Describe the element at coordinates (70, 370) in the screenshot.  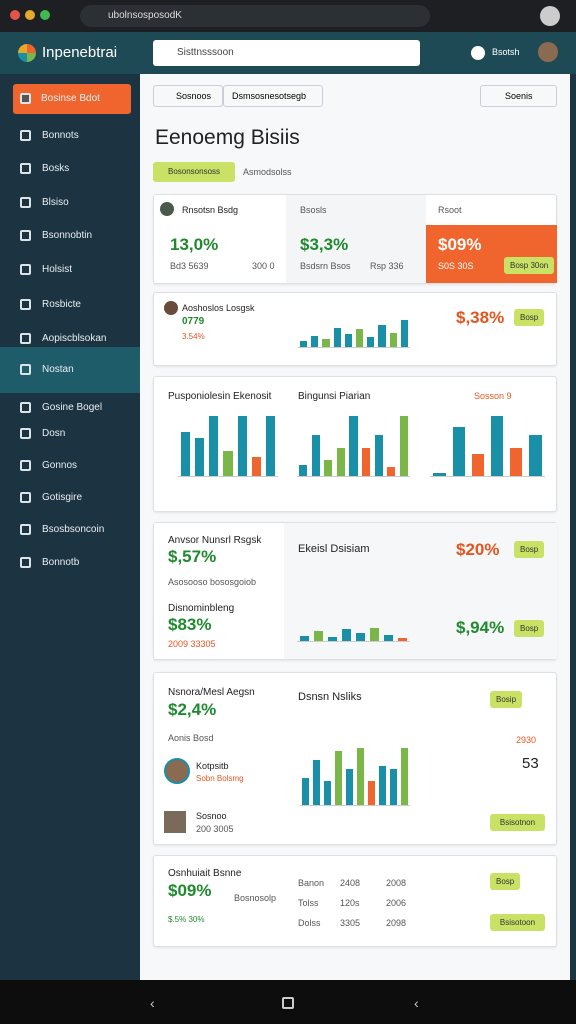
I see `sidebar-item: Nostan` at that location.